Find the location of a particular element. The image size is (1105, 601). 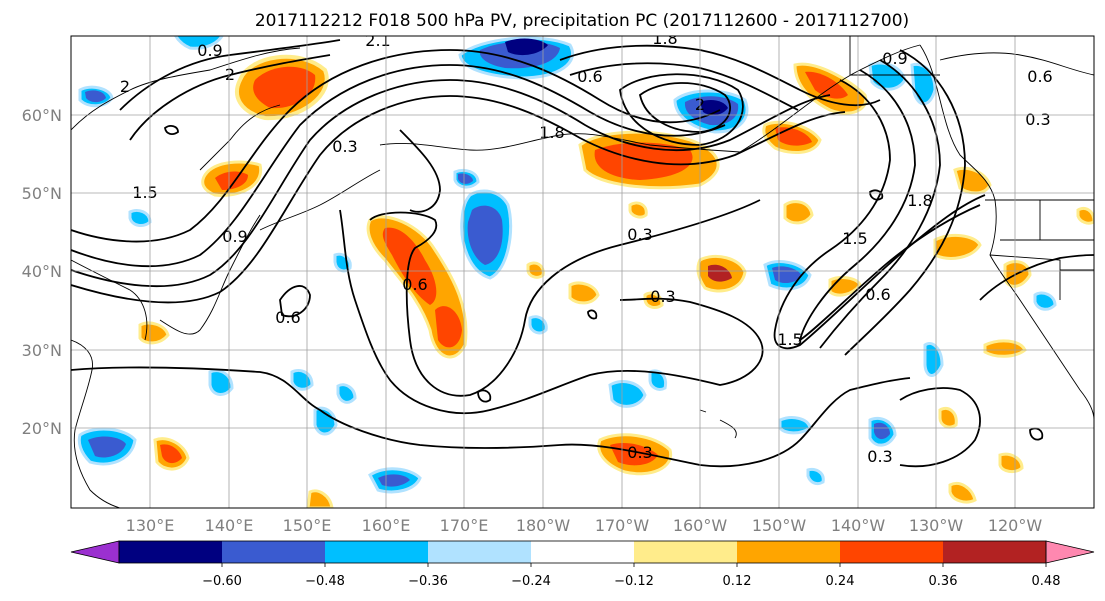

colorbar-tick-label: 0.48 is located at coordinates (1046, 581).